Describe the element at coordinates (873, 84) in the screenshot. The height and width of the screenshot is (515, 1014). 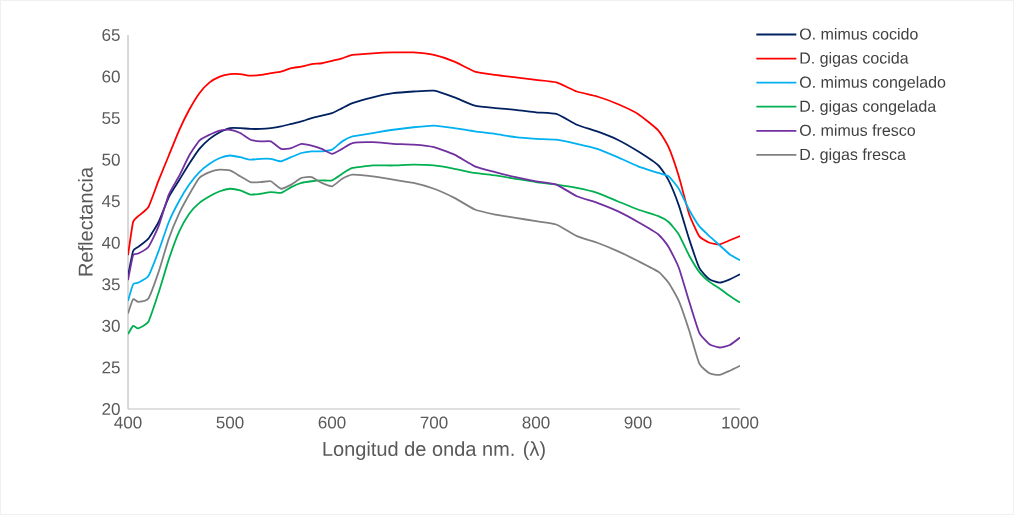
I see `legend-label: O. mimus congelado` at that location.